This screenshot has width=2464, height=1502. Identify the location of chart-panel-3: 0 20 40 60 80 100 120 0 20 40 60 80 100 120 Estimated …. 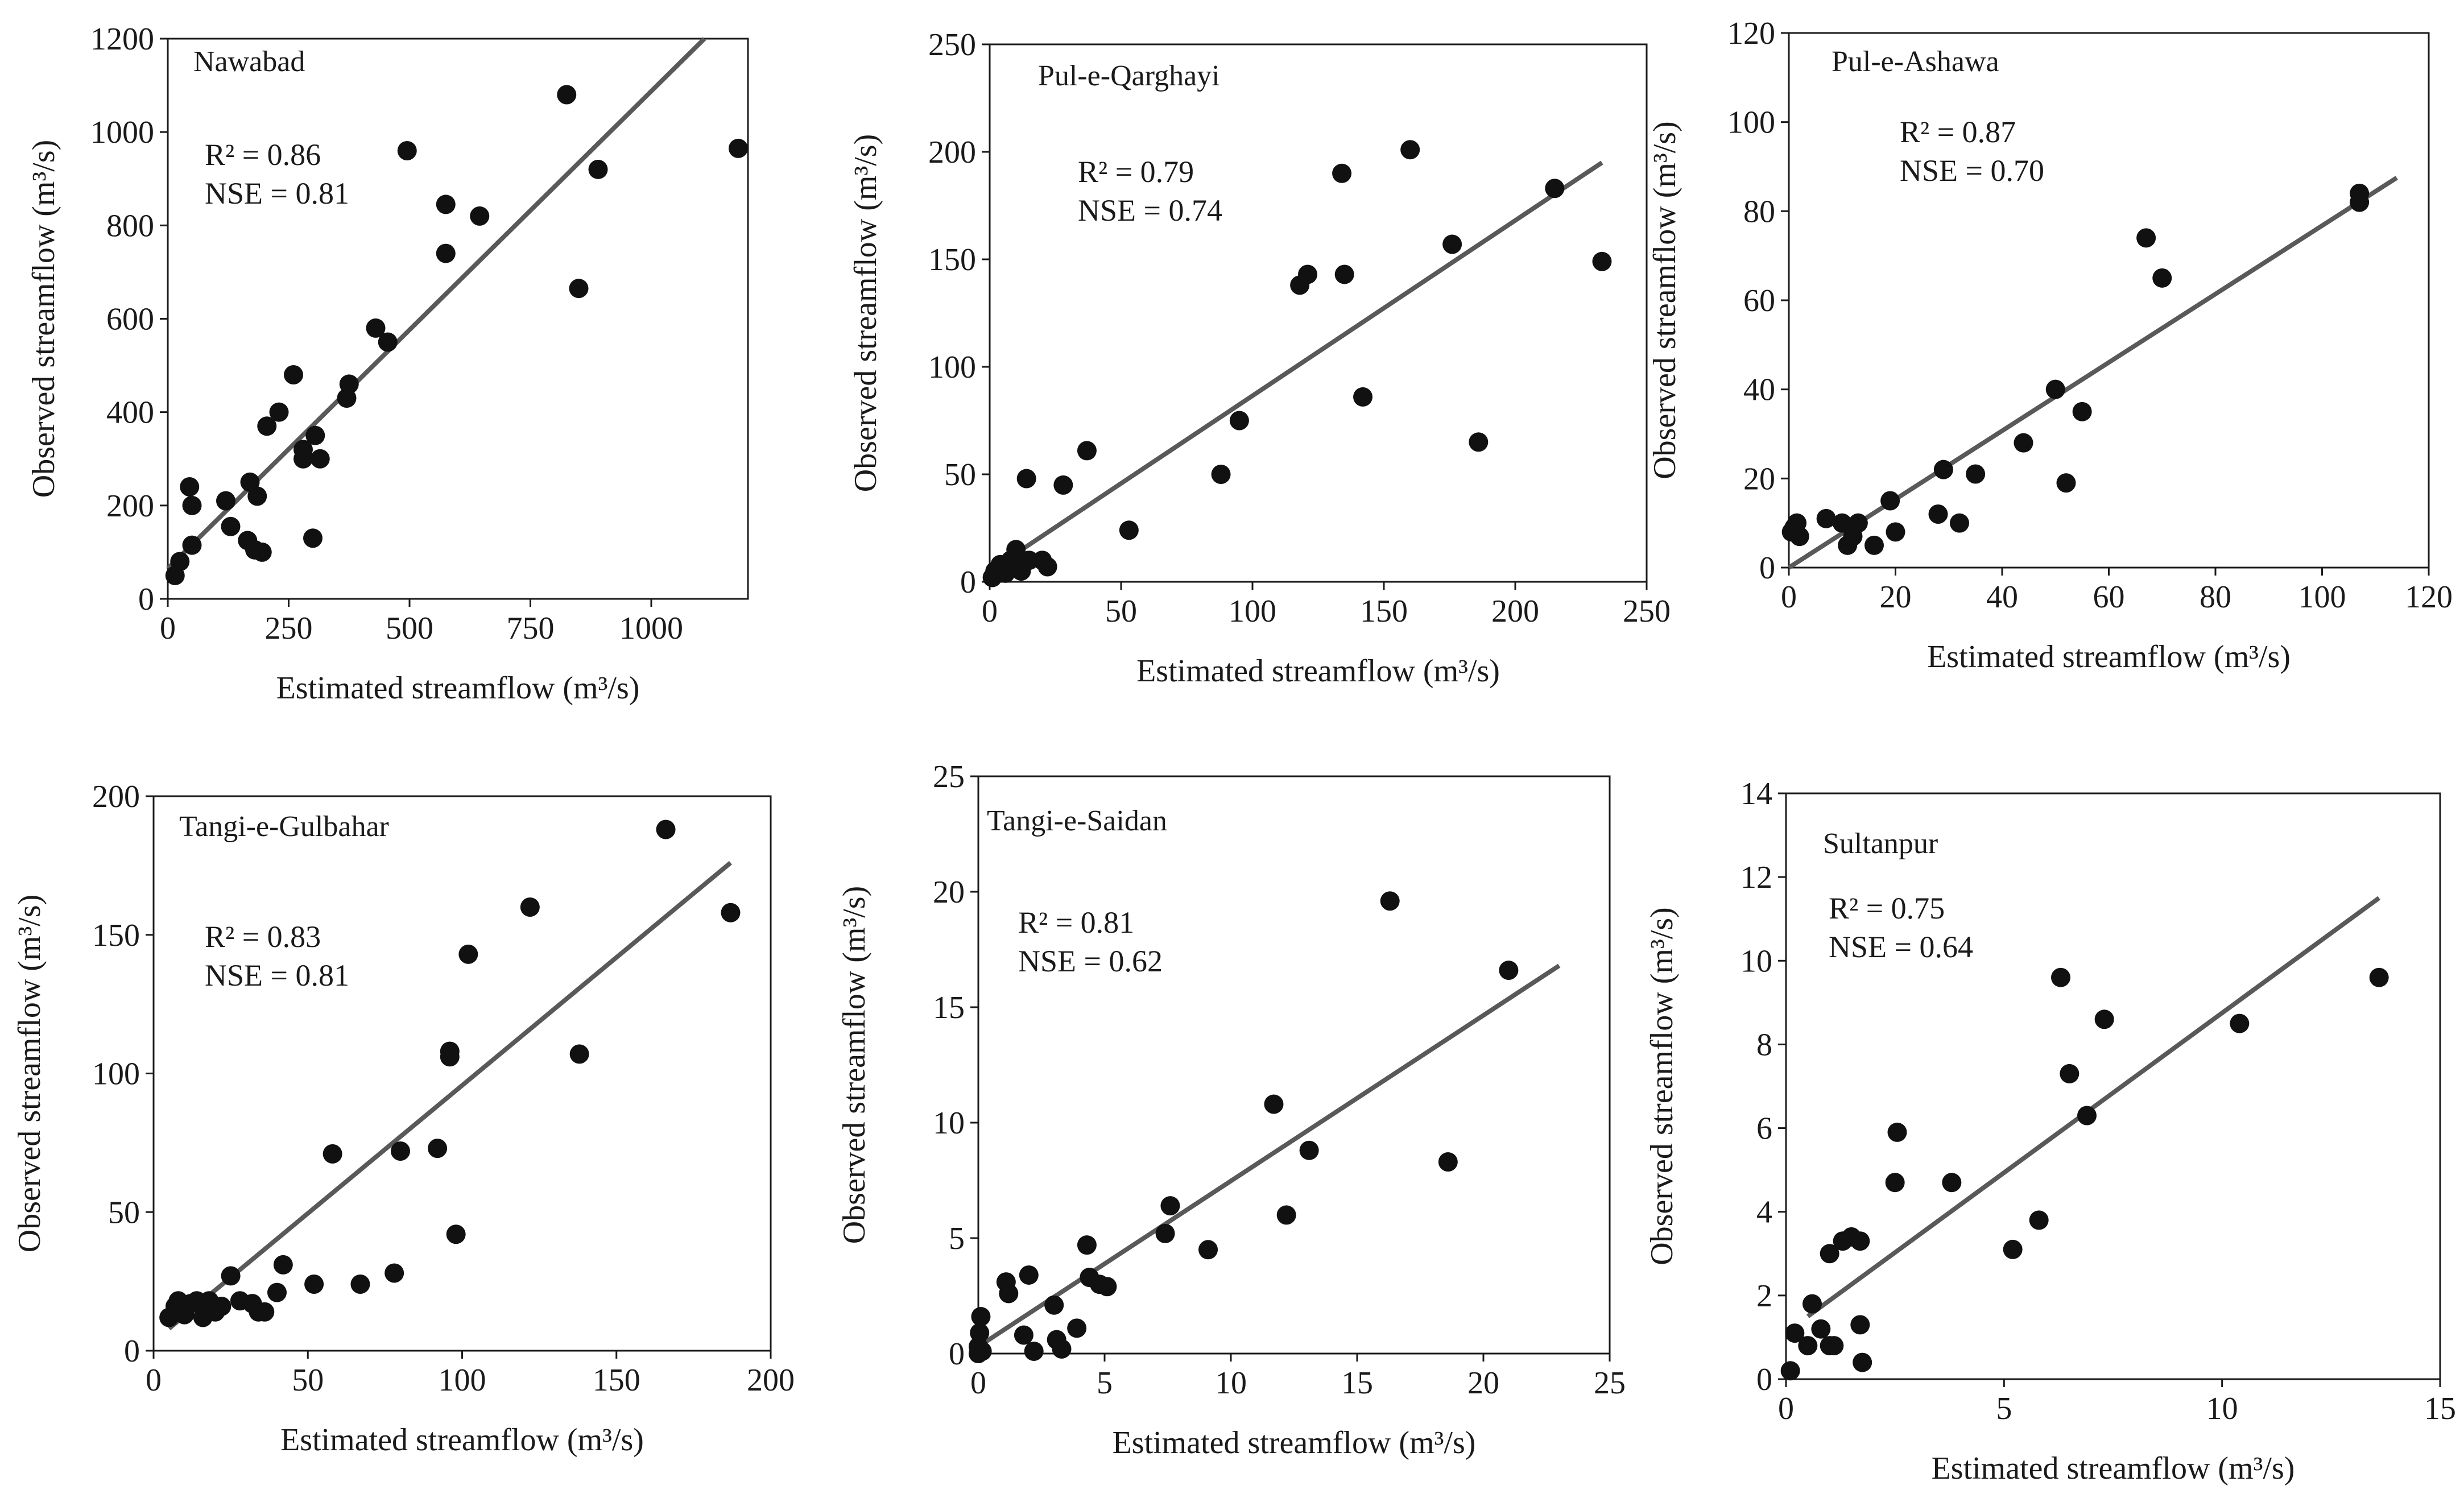
(2050, 345).